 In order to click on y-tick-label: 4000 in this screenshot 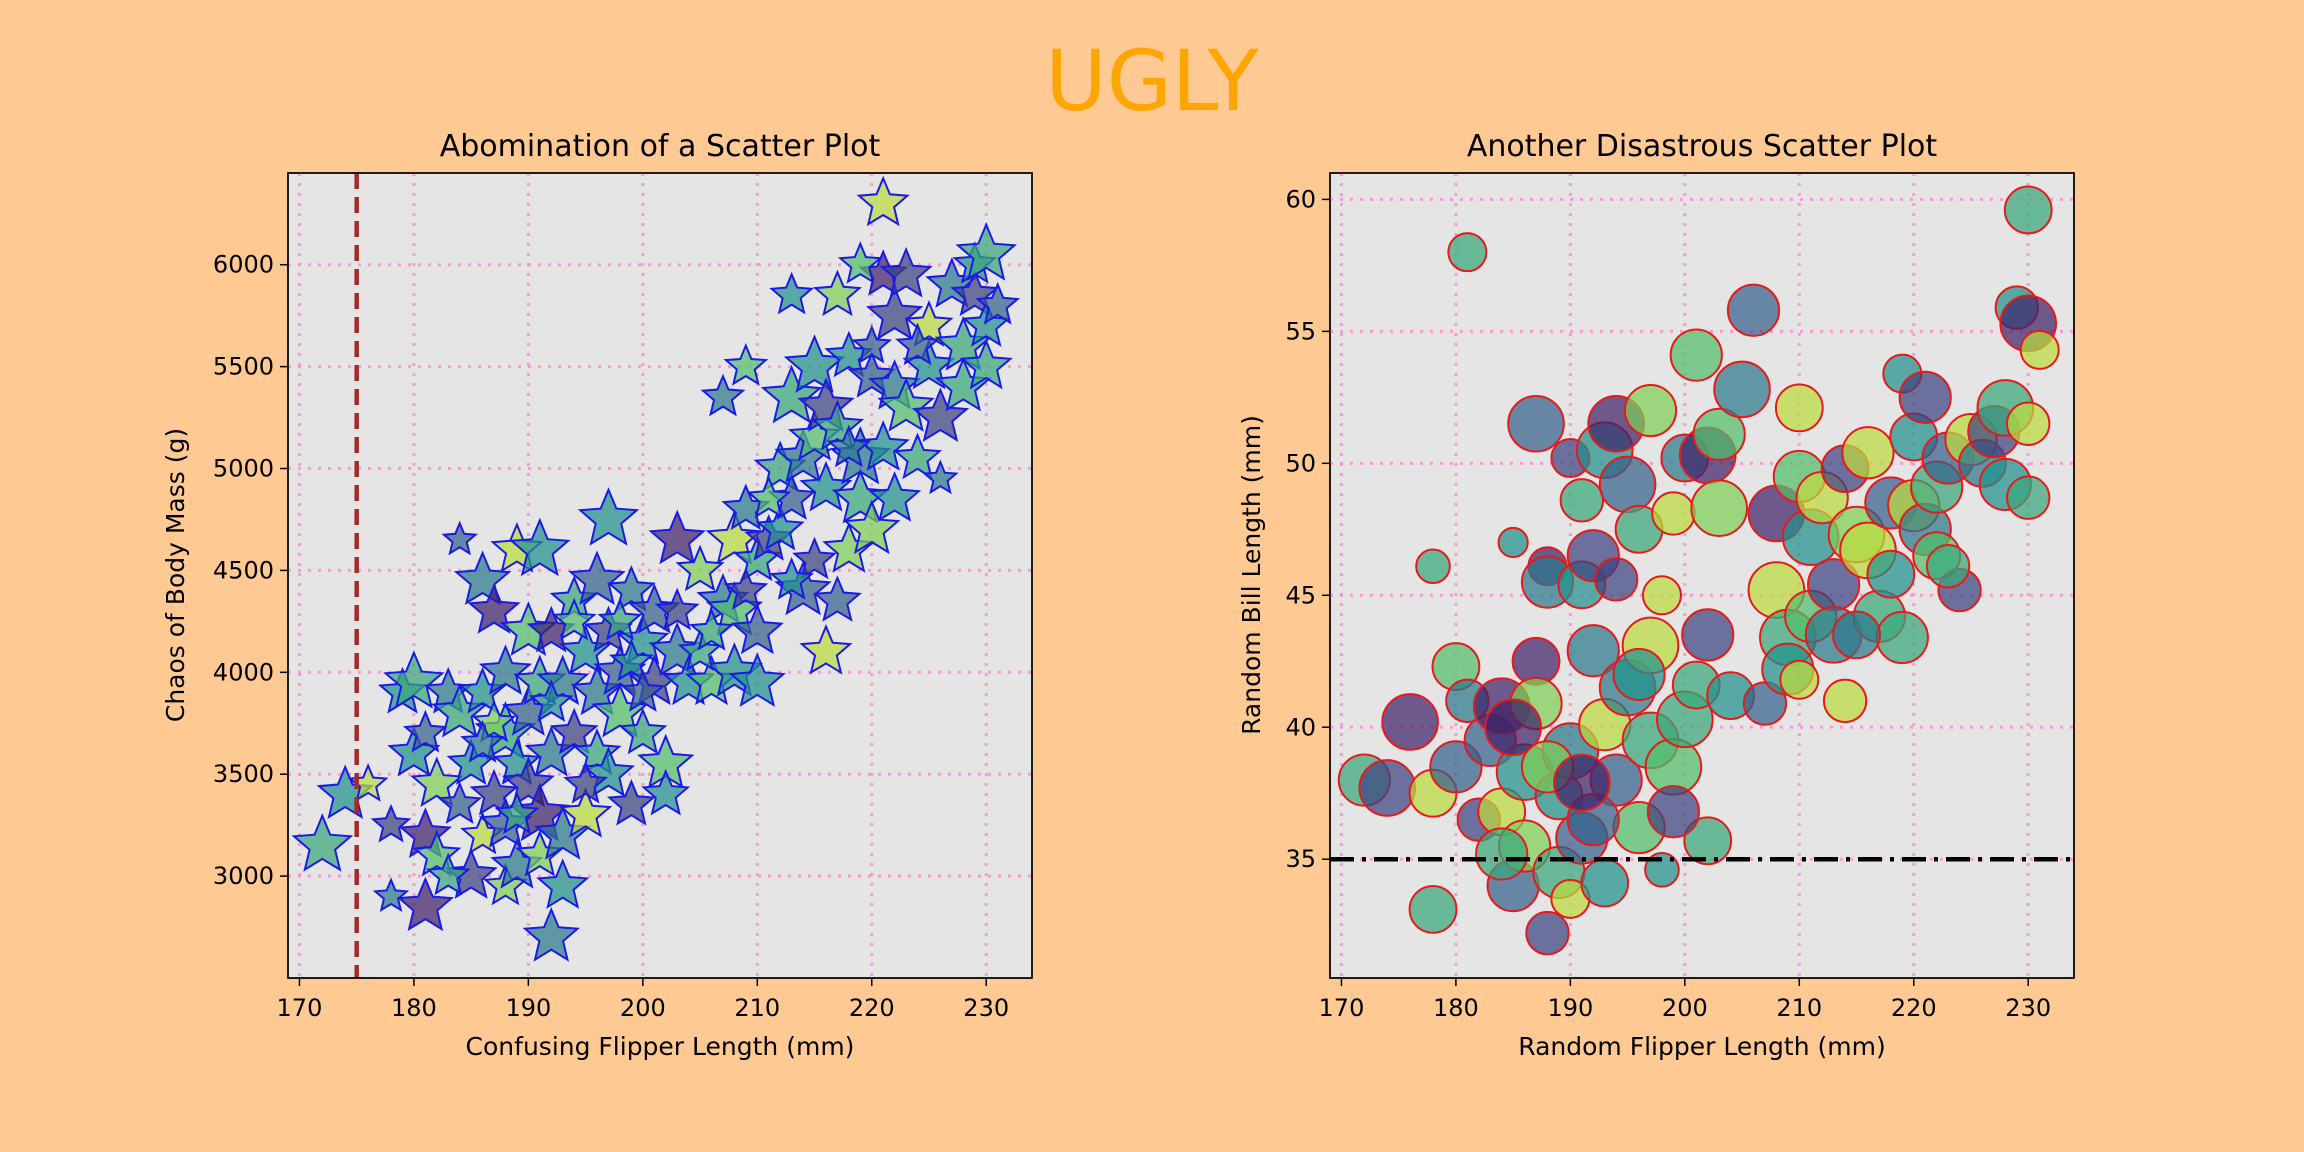, I will do `click(243, 672)`.